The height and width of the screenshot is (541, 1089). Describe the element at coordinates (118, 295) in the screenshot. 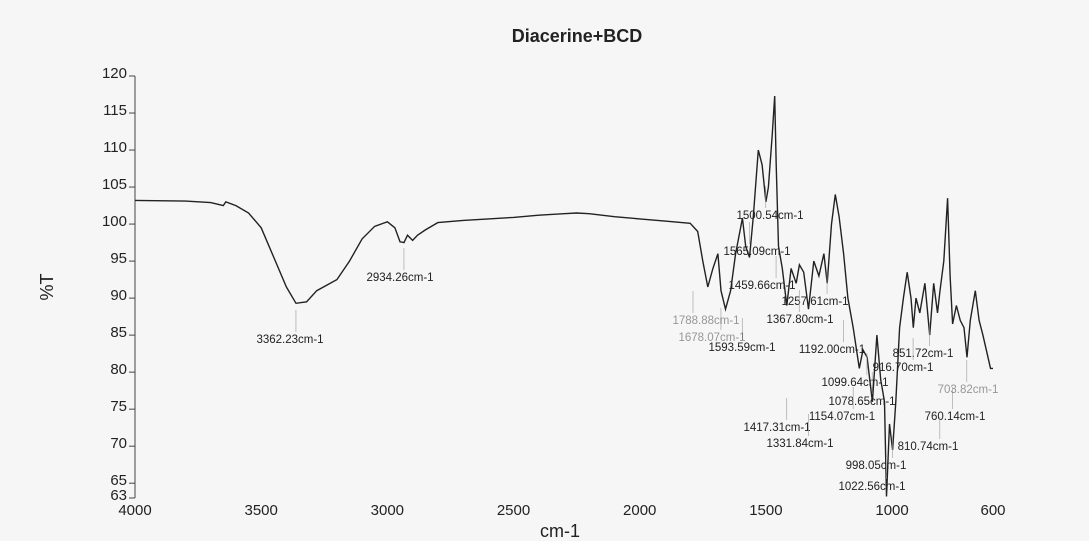

I see `y-tick-label: 90` at that location.